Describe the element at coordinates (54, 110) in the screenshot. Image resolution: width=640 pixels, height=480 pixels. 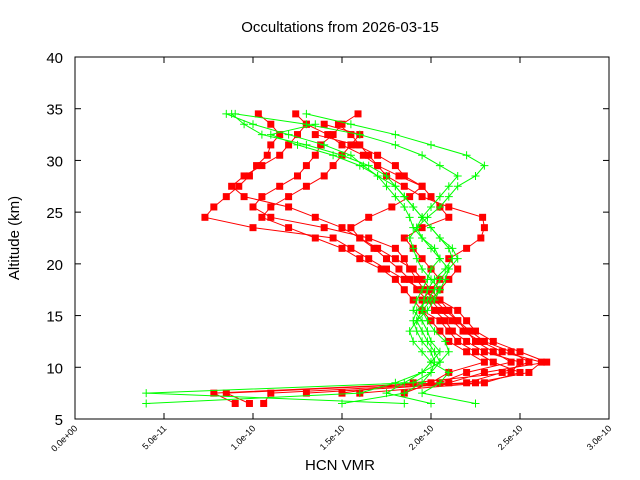
I see `y-tick-label: 35` at that location.